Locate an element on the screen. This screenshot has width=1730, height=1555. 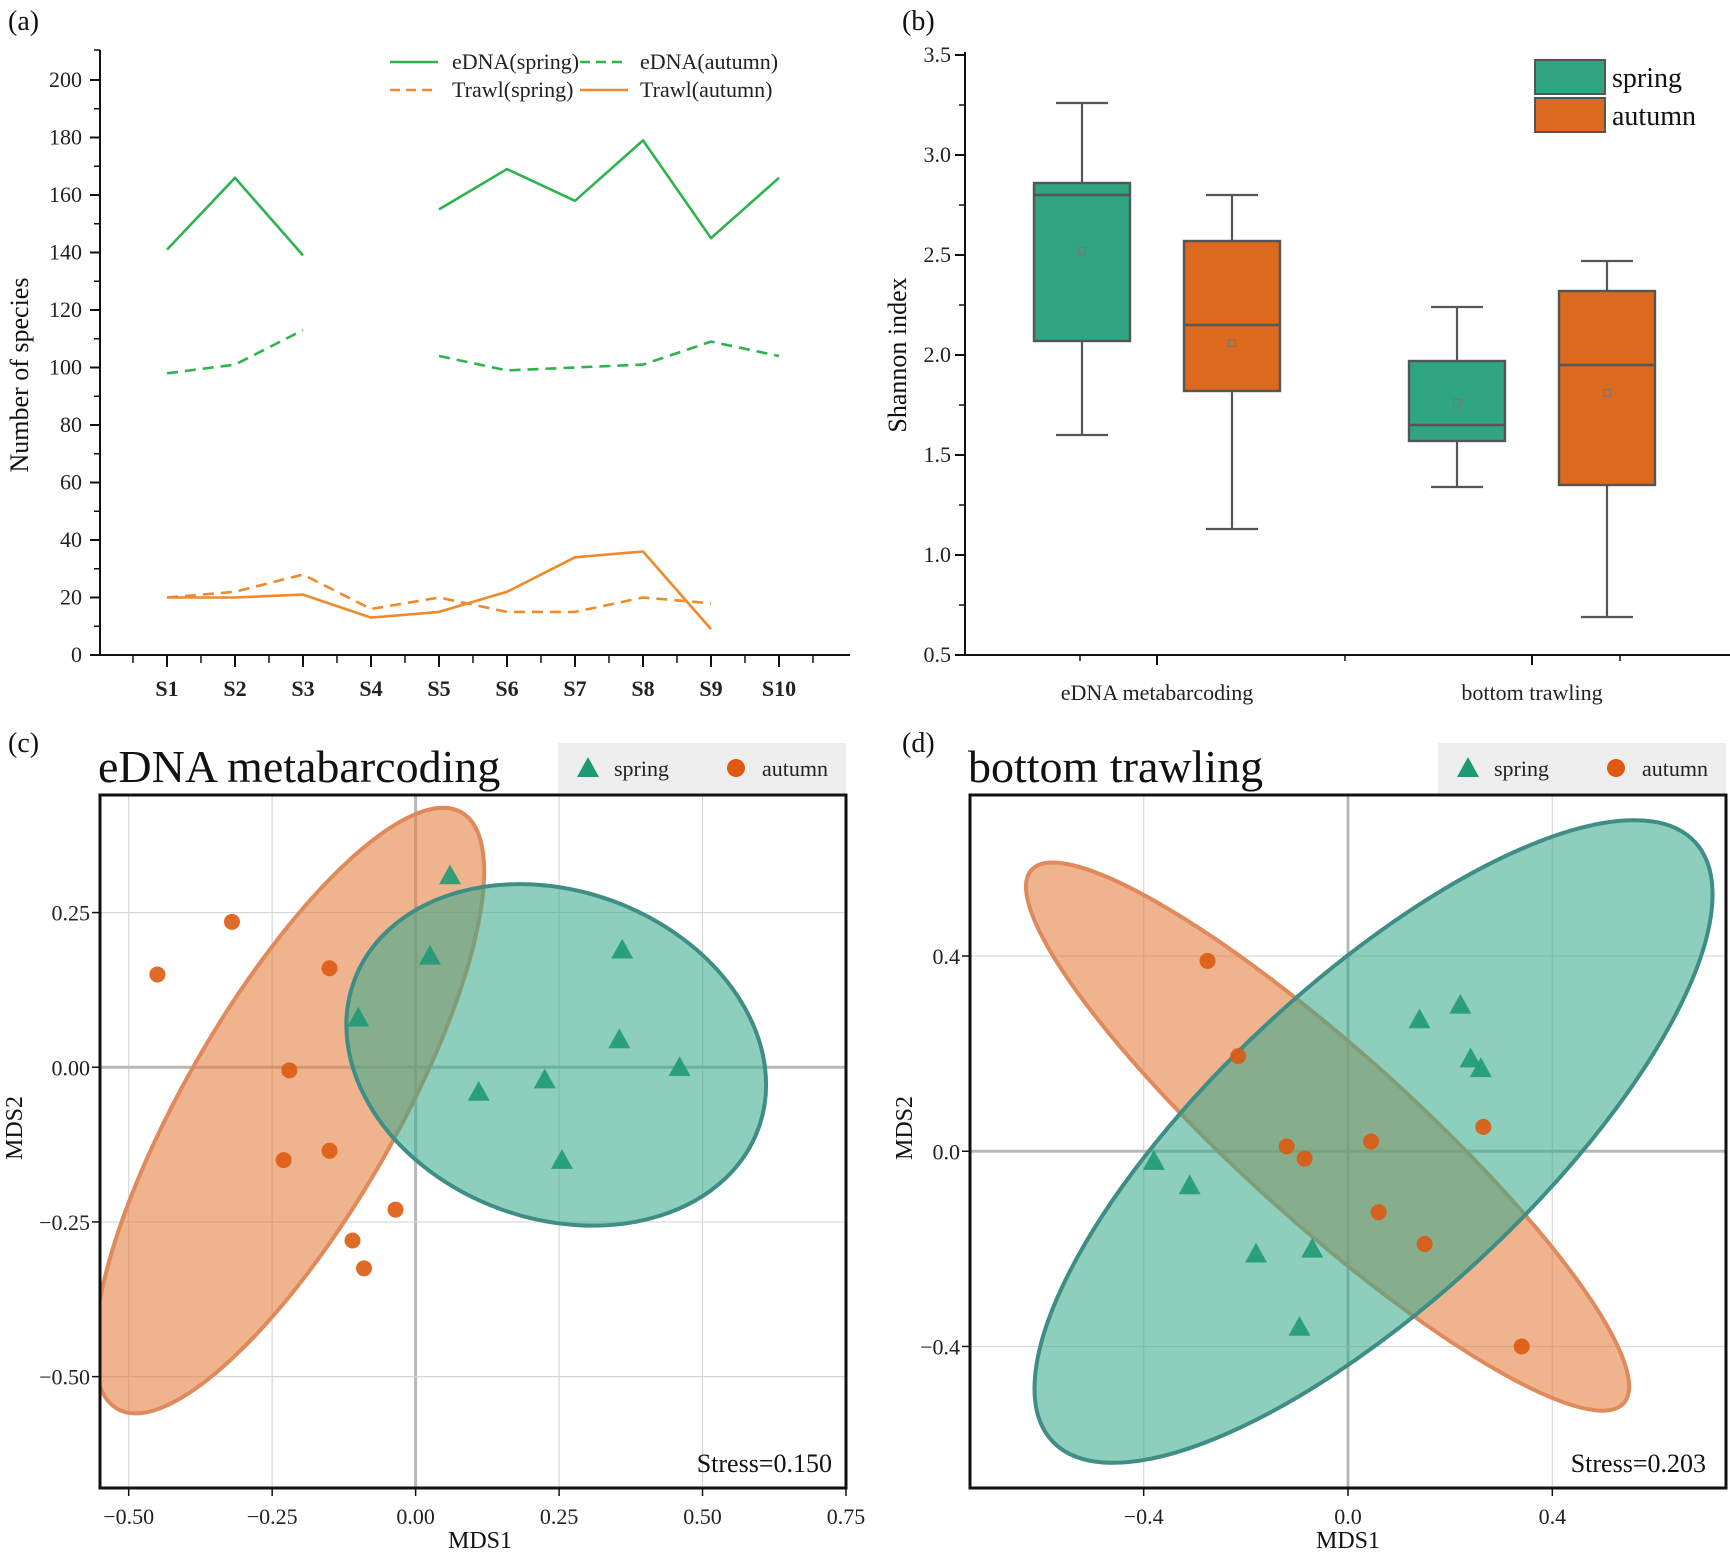
a-ytick-label: 60 is located at coordinates (71, 482).